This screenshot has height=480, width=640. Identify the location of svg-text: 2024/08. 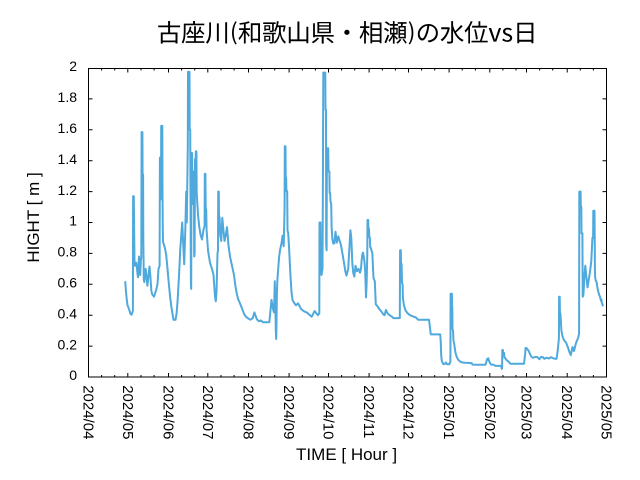
(248, 412).